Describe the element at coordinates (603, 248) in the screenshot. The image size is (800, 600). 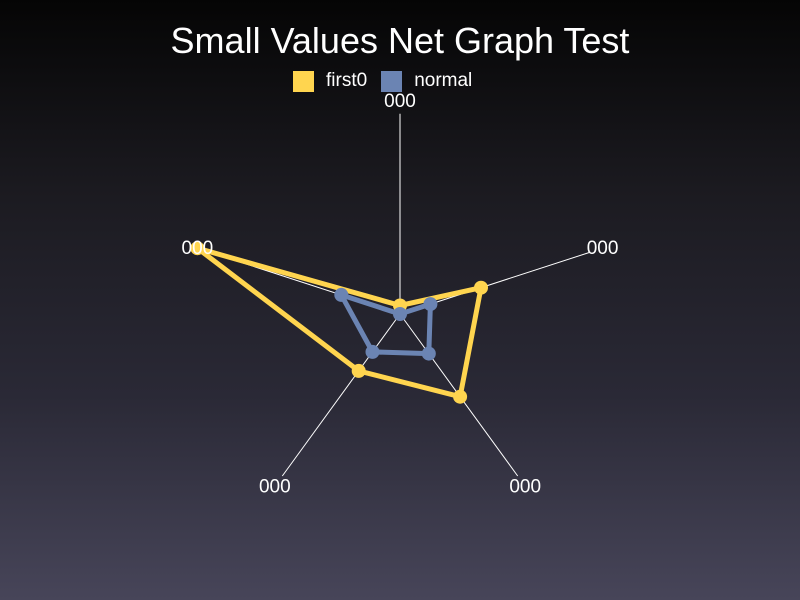
I see `axis-label-1: 000` at that location.